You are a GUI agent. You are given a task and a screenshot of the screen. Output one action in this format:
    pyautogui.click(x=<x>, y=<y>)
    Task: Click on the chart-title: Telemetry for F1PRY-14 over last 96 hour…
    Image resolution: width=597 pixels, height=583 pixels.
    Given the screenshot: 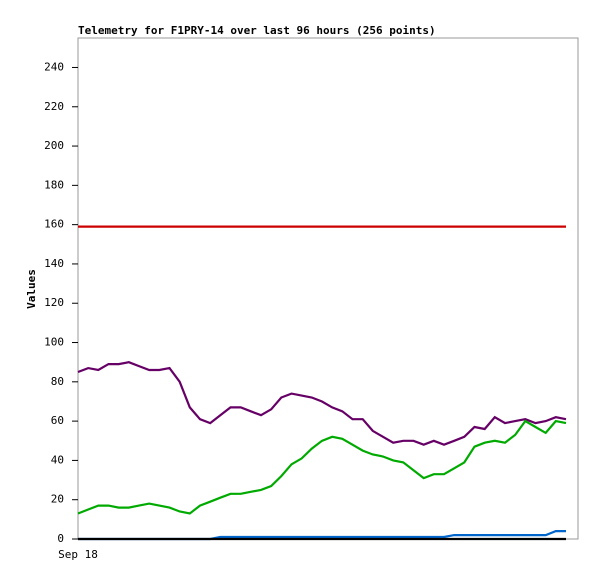 What is the action you would take?
    pyautogui.click(x=257, y=30)
    